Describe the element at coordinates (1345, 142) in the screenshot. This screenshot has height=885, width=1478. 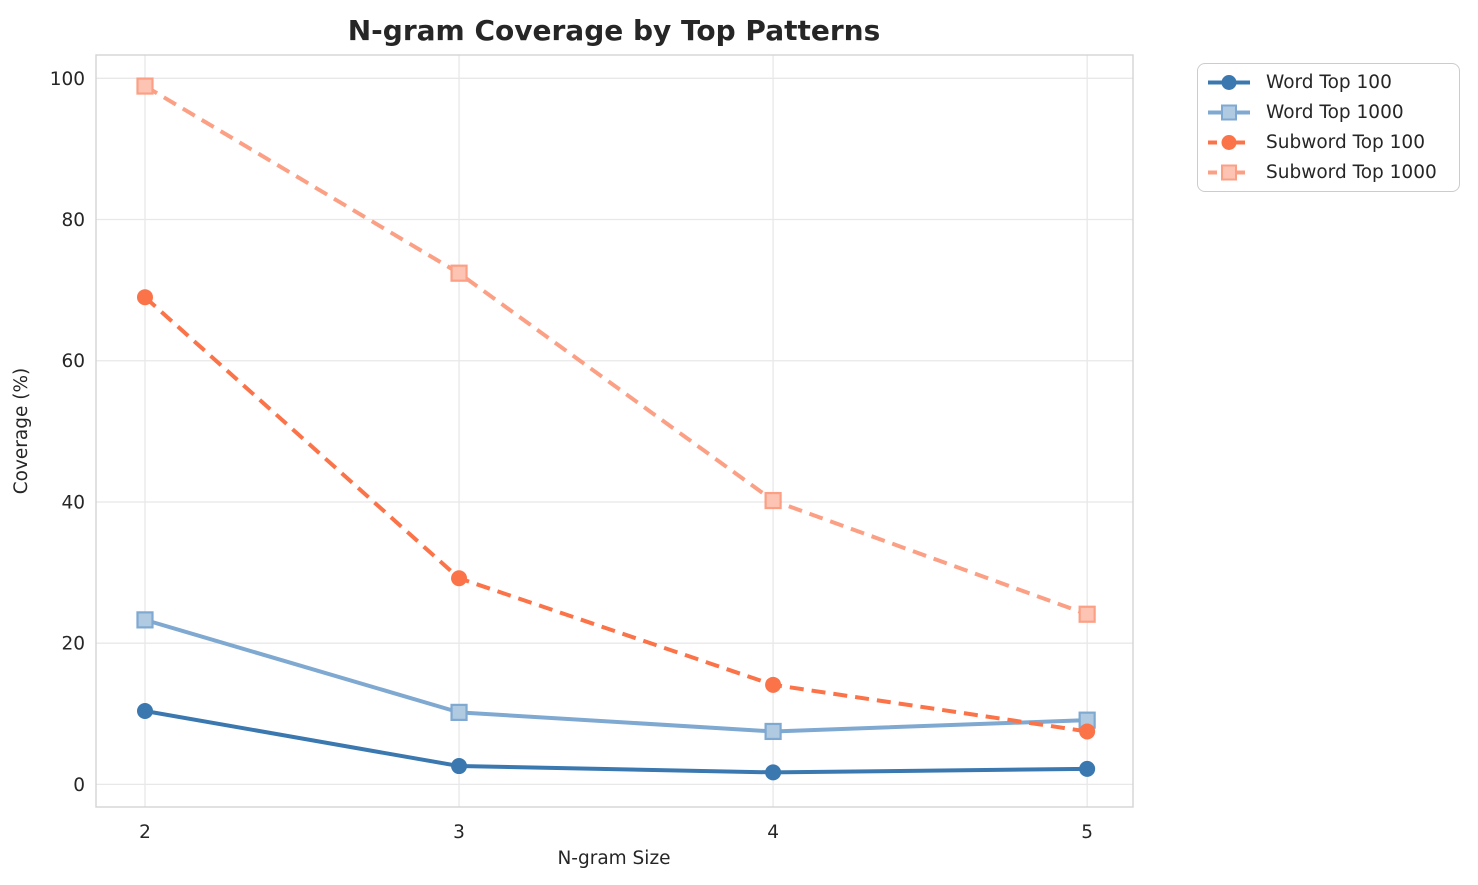
I see `legend-label: Subword Top 100` at that location.